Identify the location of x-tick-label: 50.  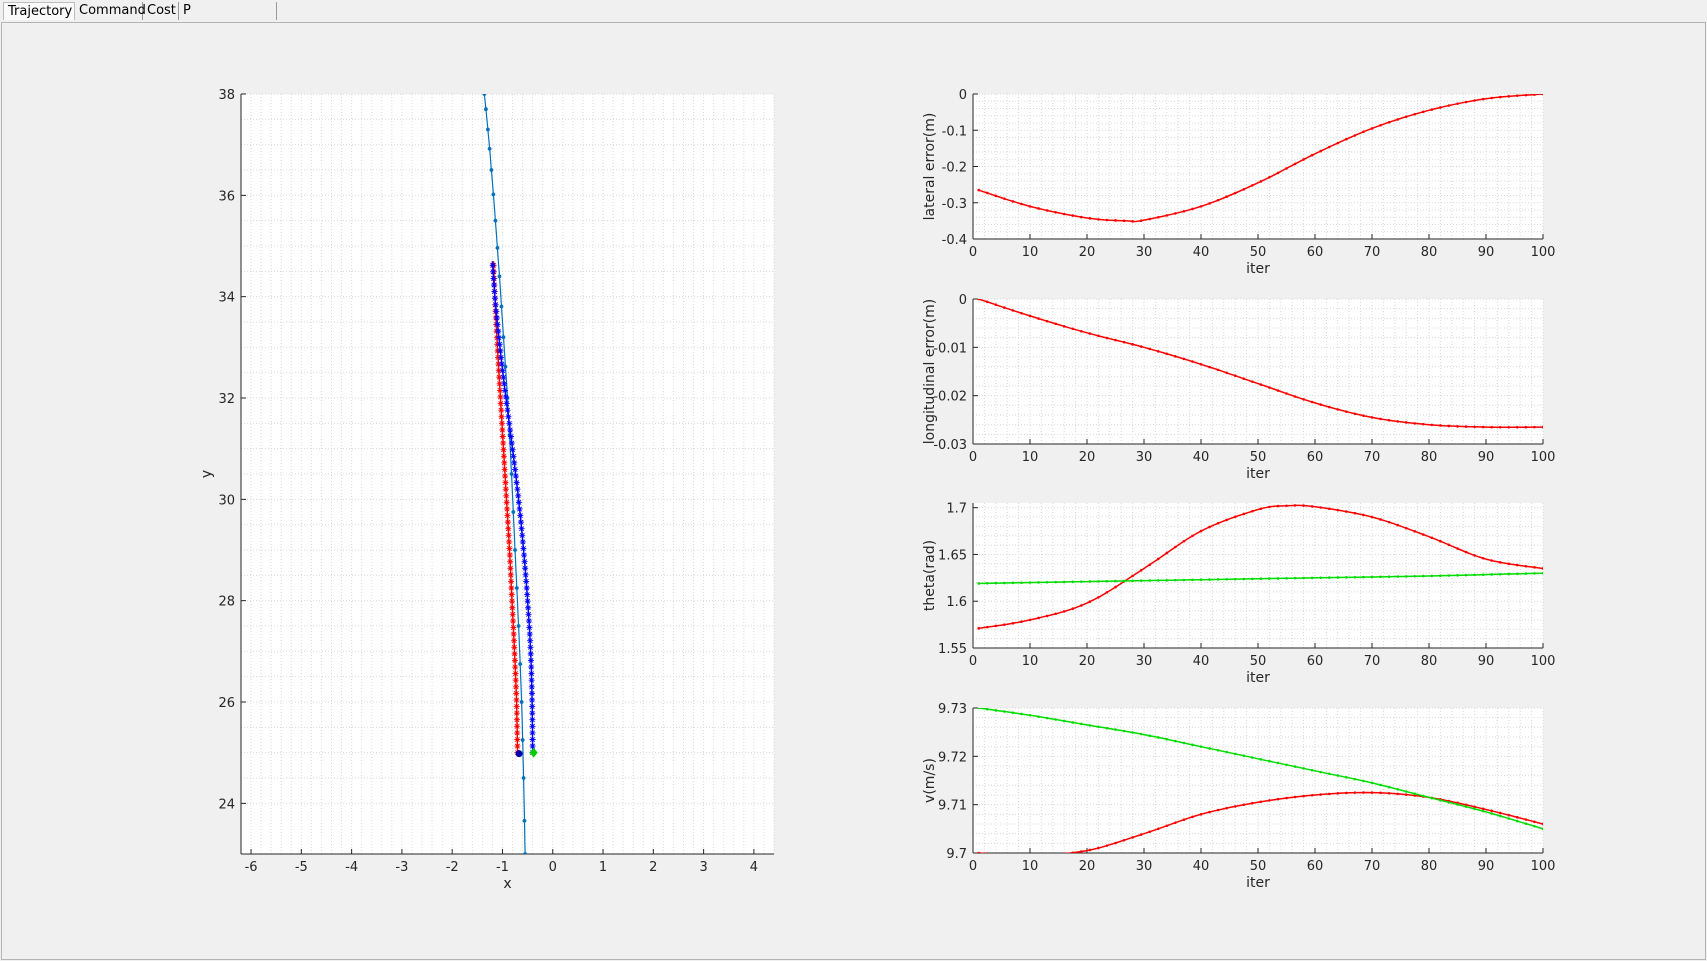
(1258, 252).